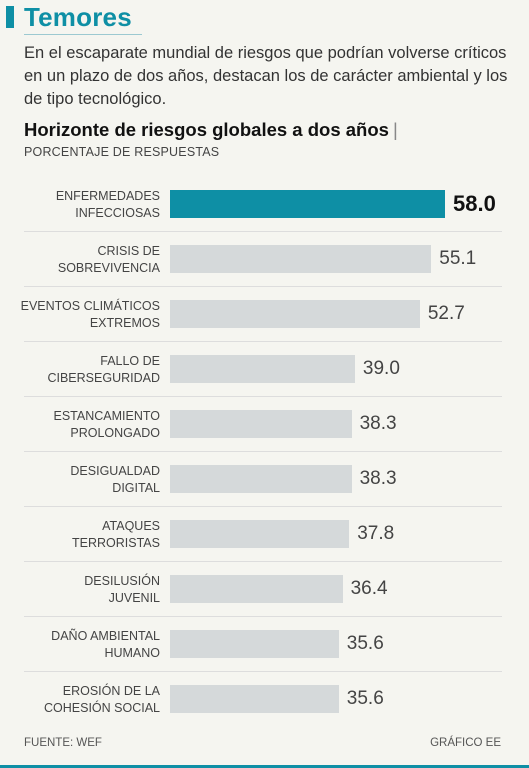 The image size is (529, 768). Describe the element at coordinates (376, 533) in the screenshot. I see `value-label: 37.8` at that location.